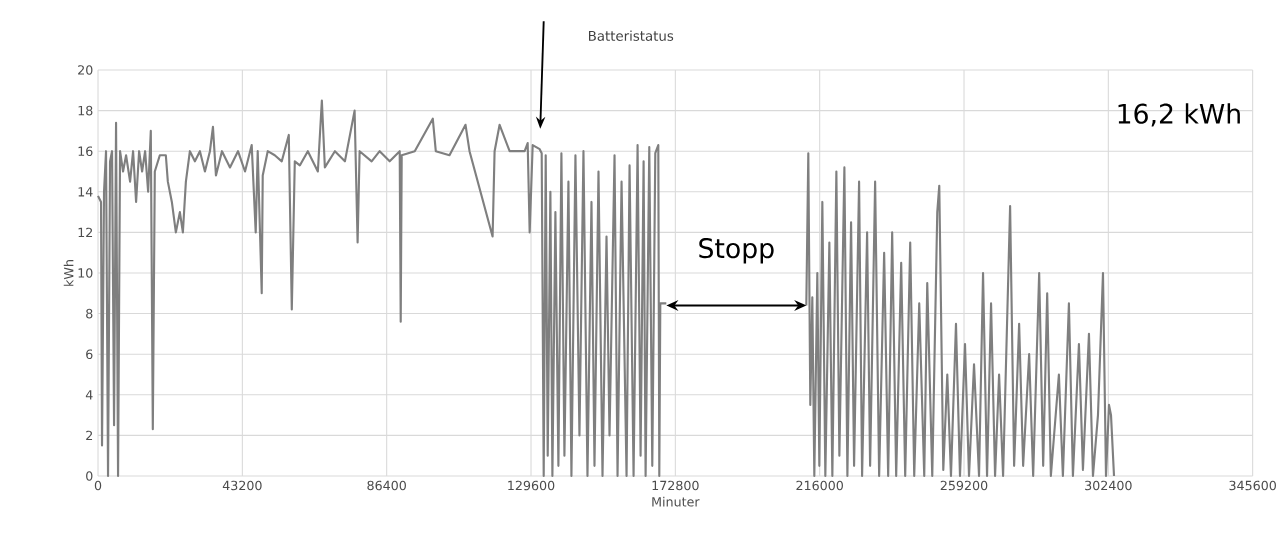 The width and height of the screenshot is (1286, 553). Describe the element at coordinates (242, 485) in the screenshot. I see `x-tick-label: 43200` at that location.